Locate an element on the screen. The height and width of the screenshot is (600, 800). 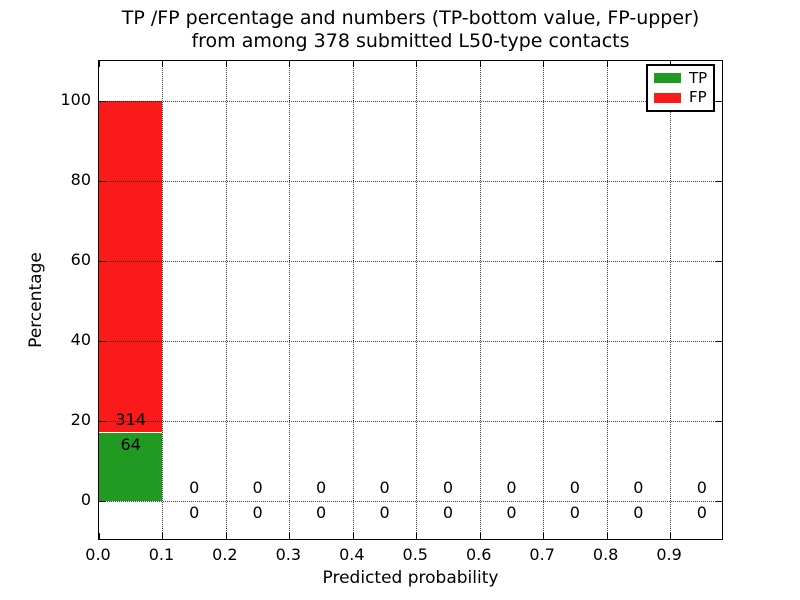
legend-label: FP is located at coordinates (698, 97).